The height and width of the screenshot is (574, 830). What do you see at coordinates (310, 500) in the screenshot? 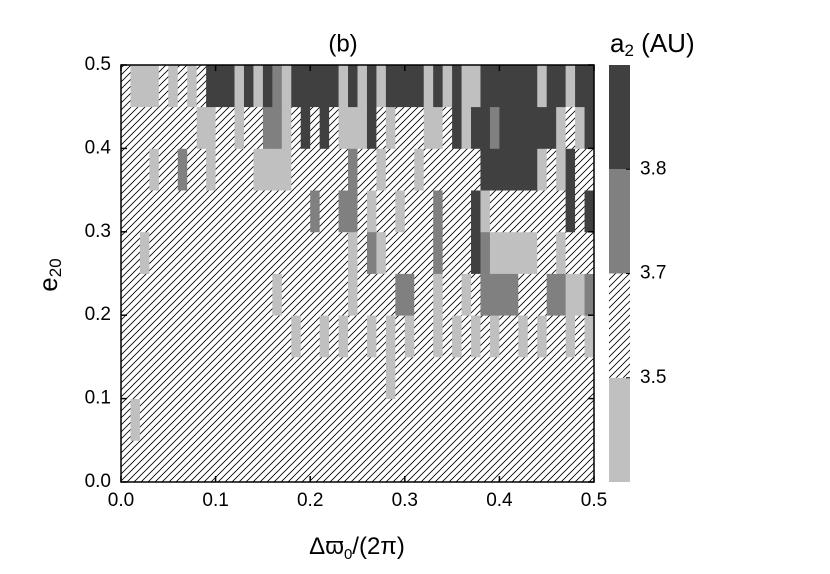
I see `x-tick-label: 0.2` at bounding box center [310, 500].